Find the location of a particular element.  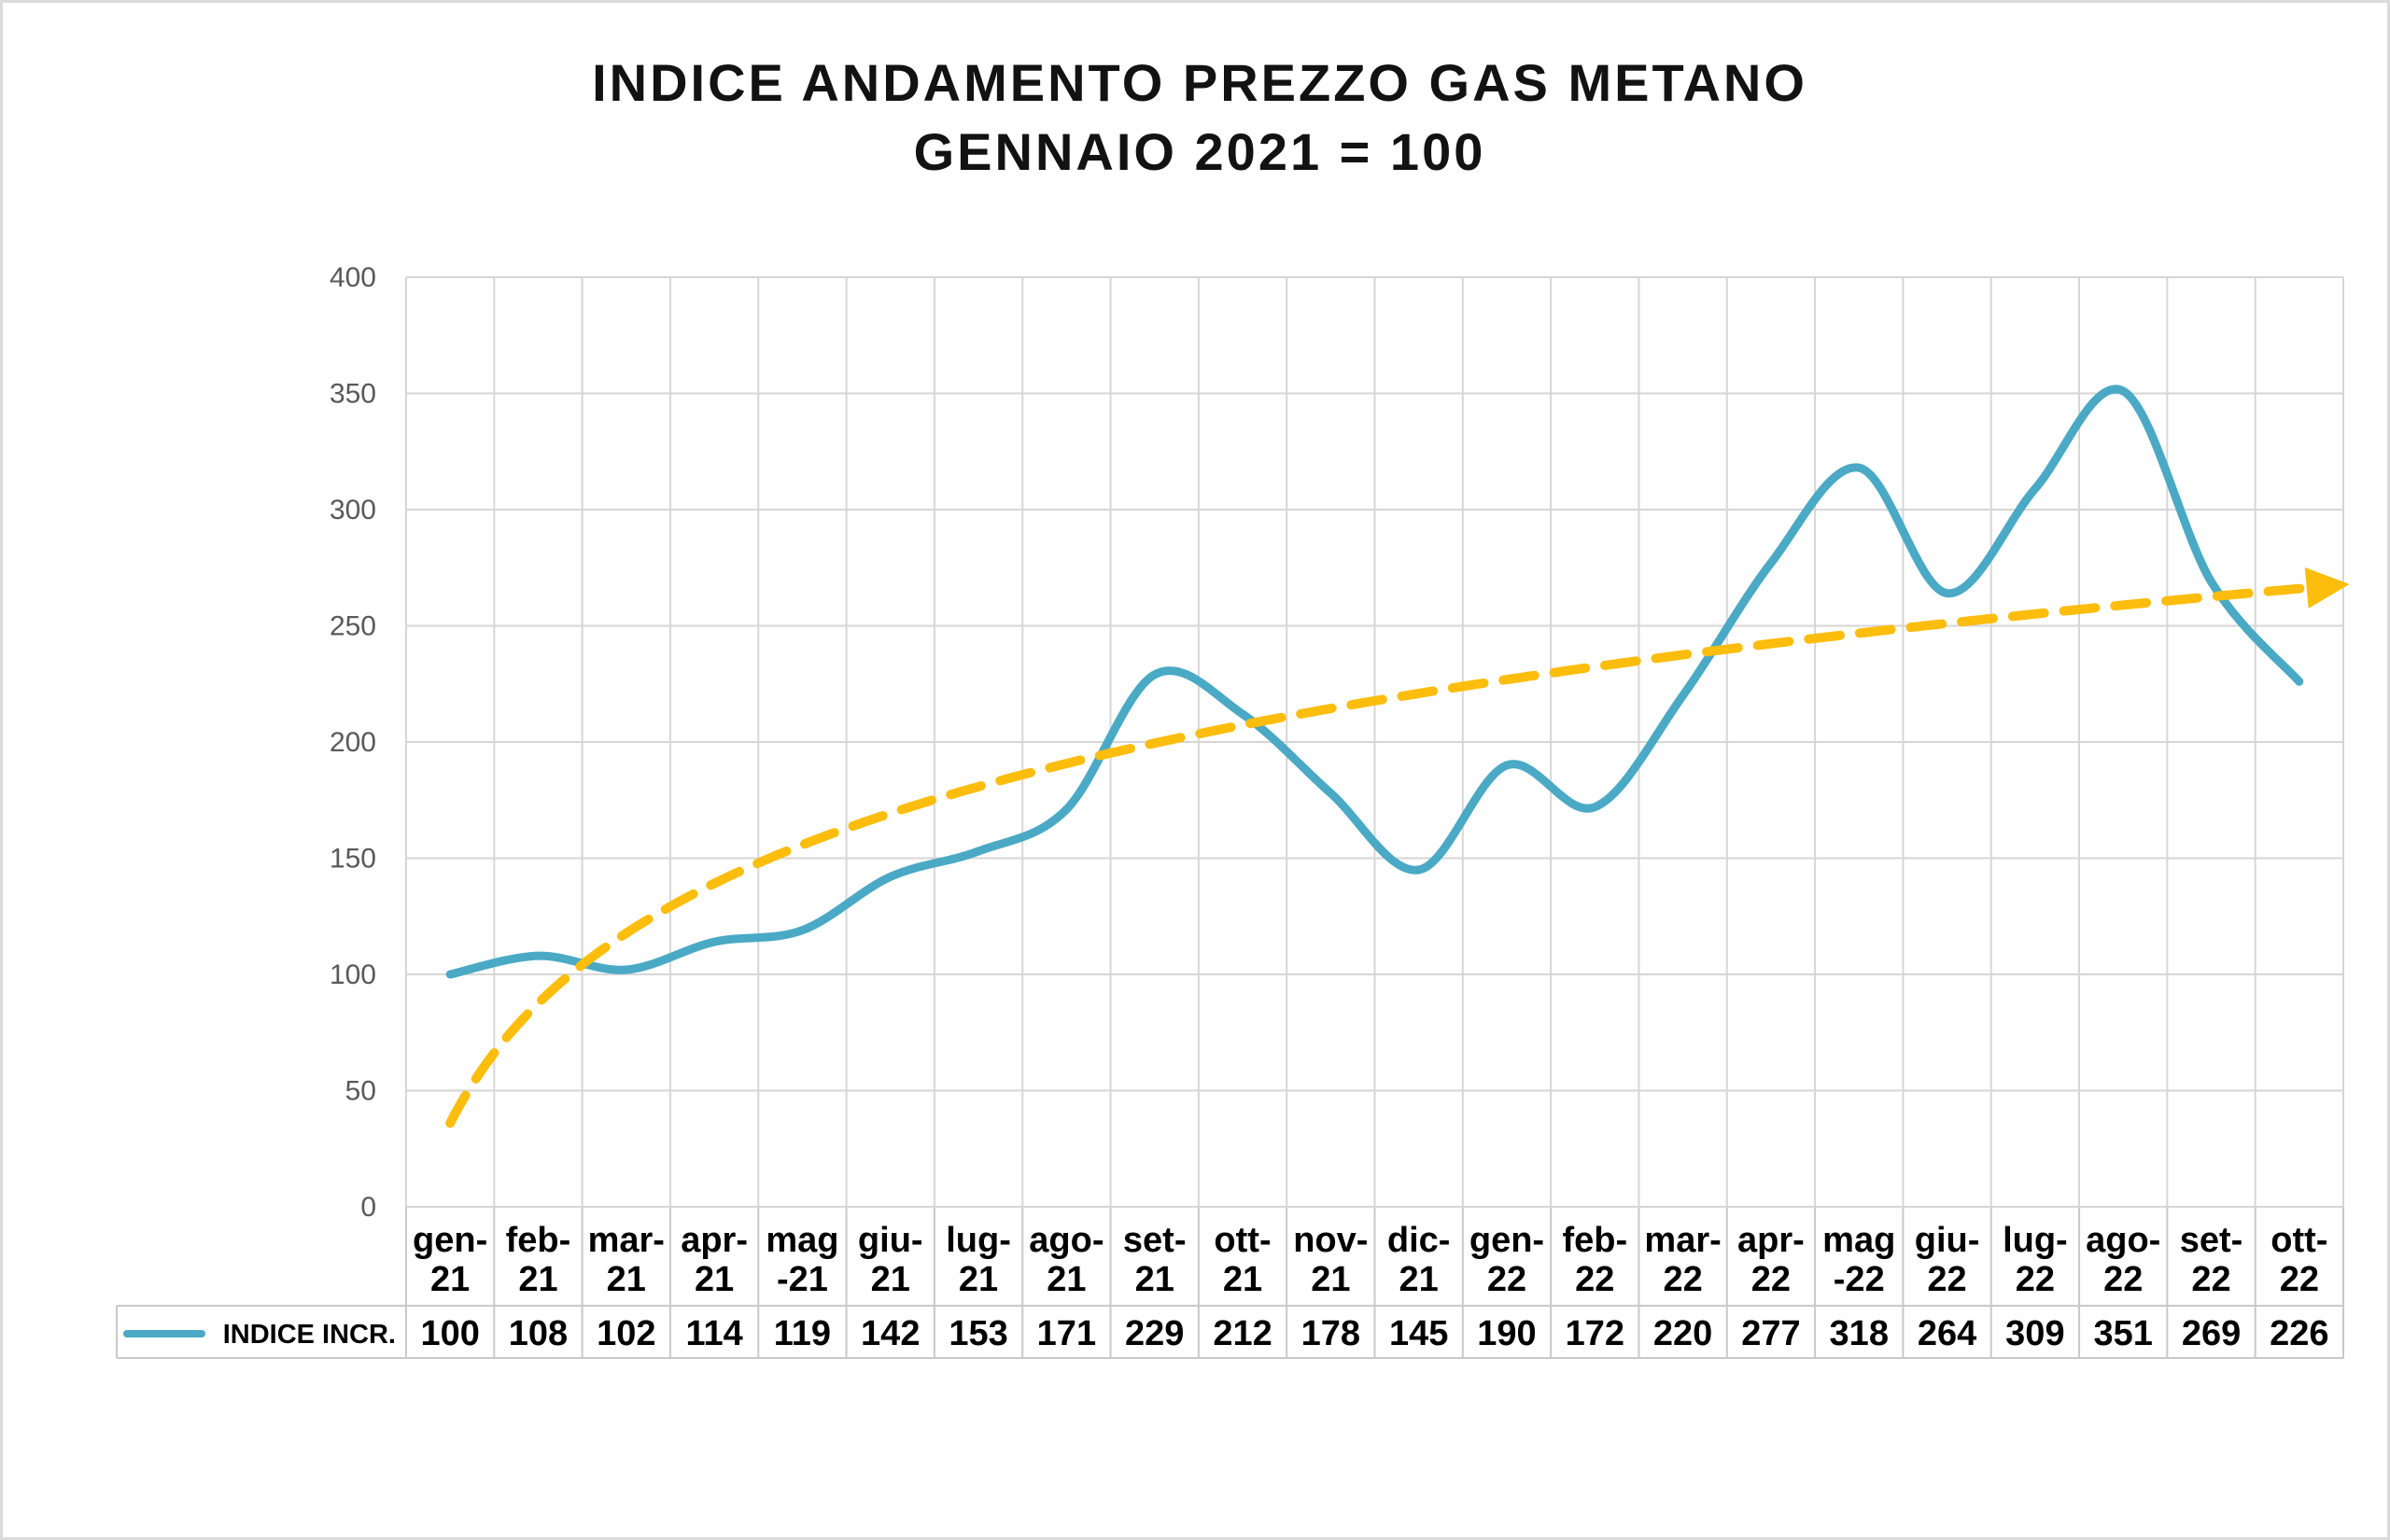

table-value: 171 is located at coordinates (1066, 1333).